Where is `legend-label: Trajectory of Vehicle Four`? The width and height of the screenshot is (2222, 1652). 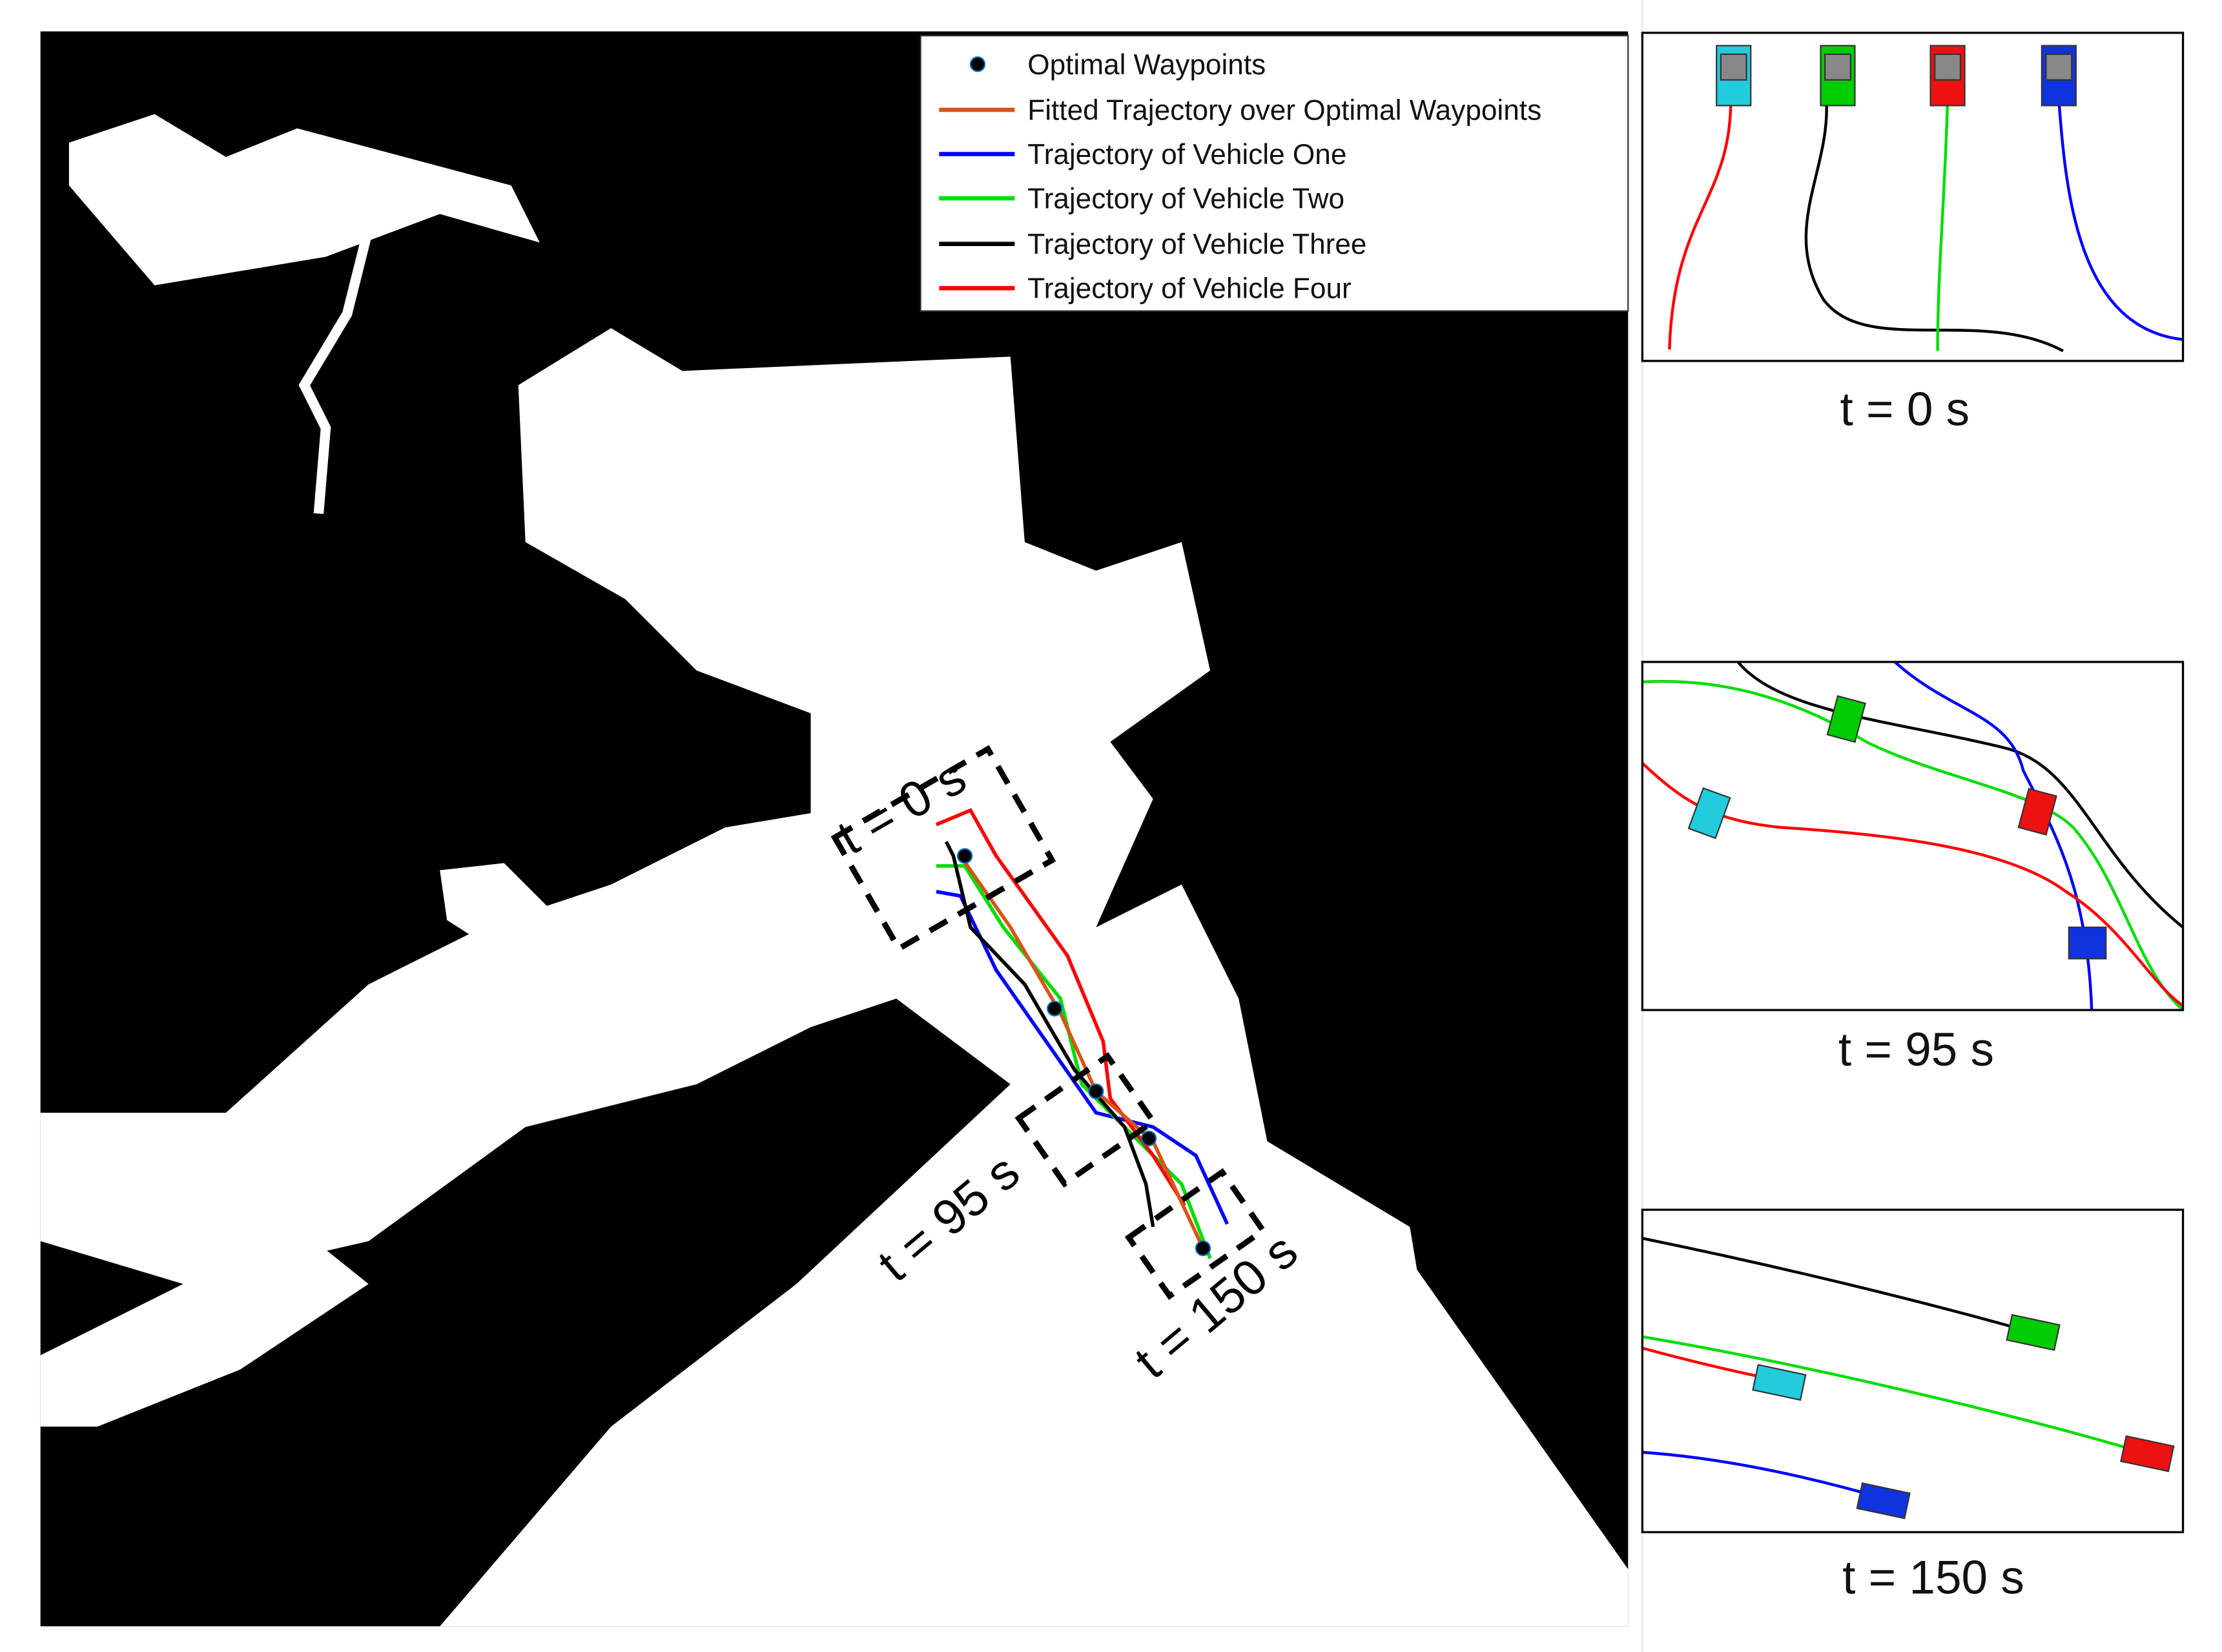
legend-label: Trajectory of Vehicle Four is located at coordinates (1189, 289).